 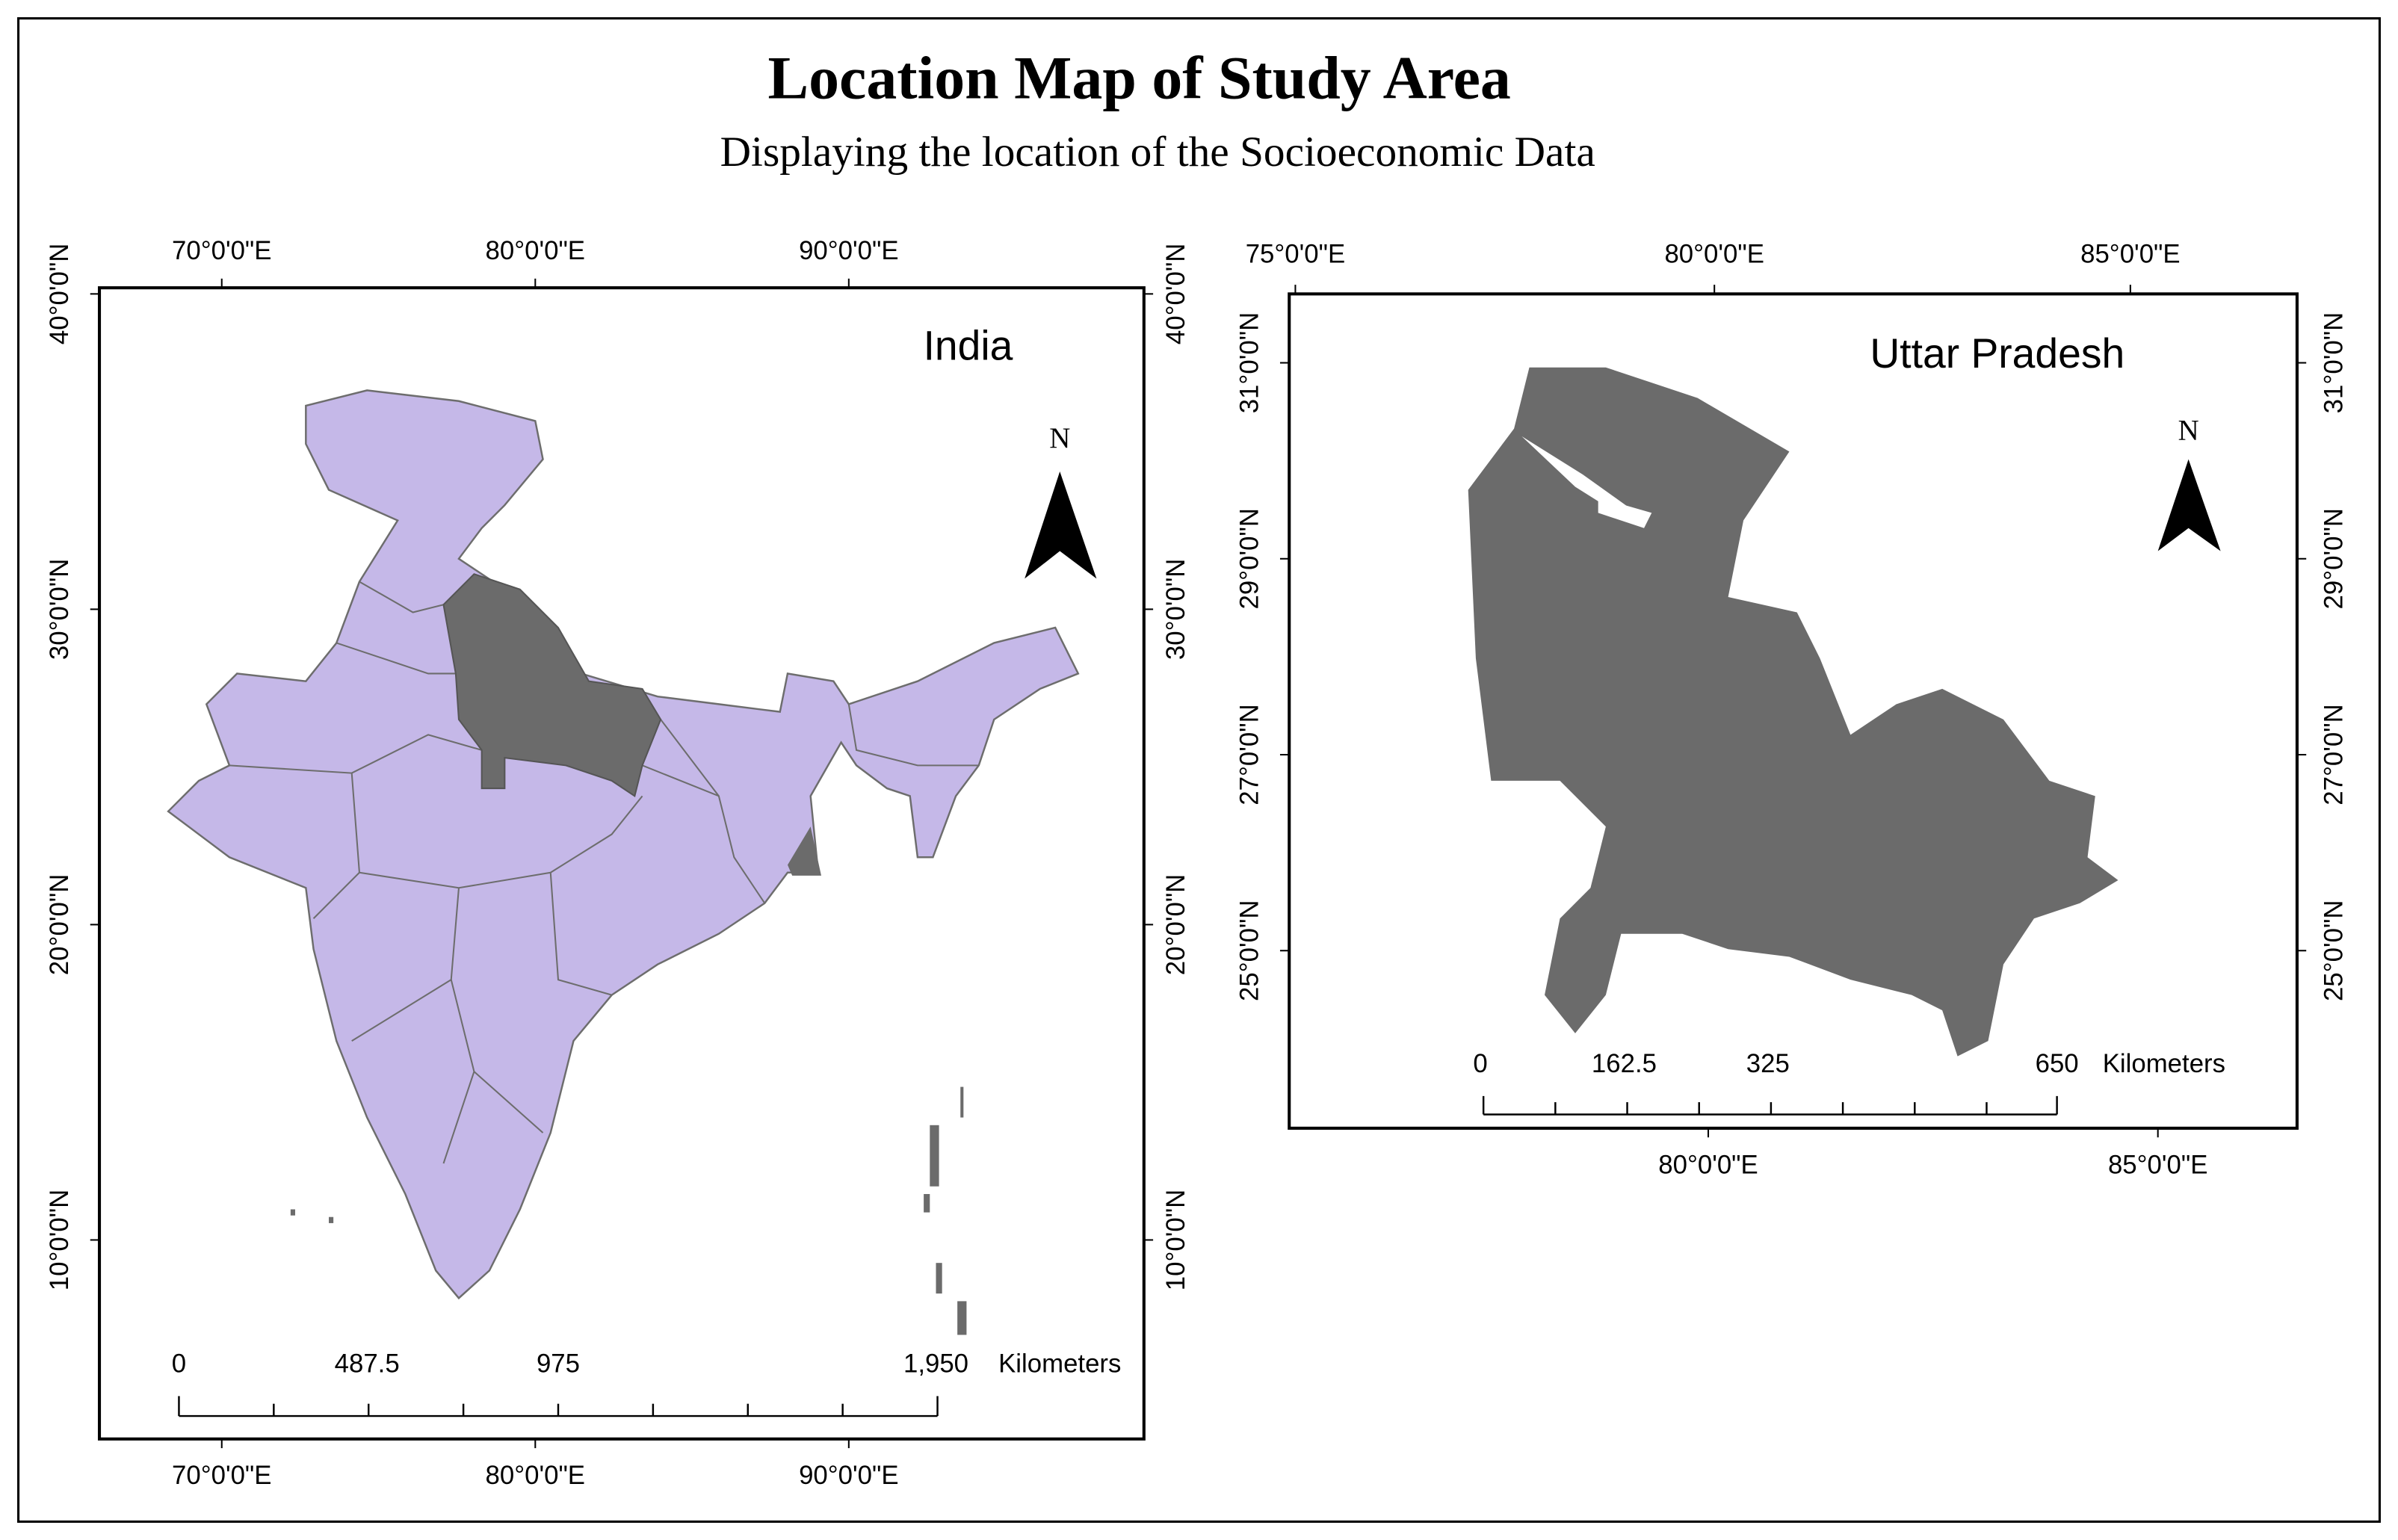 What do you see at coordinates (2057, 1064) in the screenshot?
I see `scale-label: 650` at bounding box center [2057, 1064].